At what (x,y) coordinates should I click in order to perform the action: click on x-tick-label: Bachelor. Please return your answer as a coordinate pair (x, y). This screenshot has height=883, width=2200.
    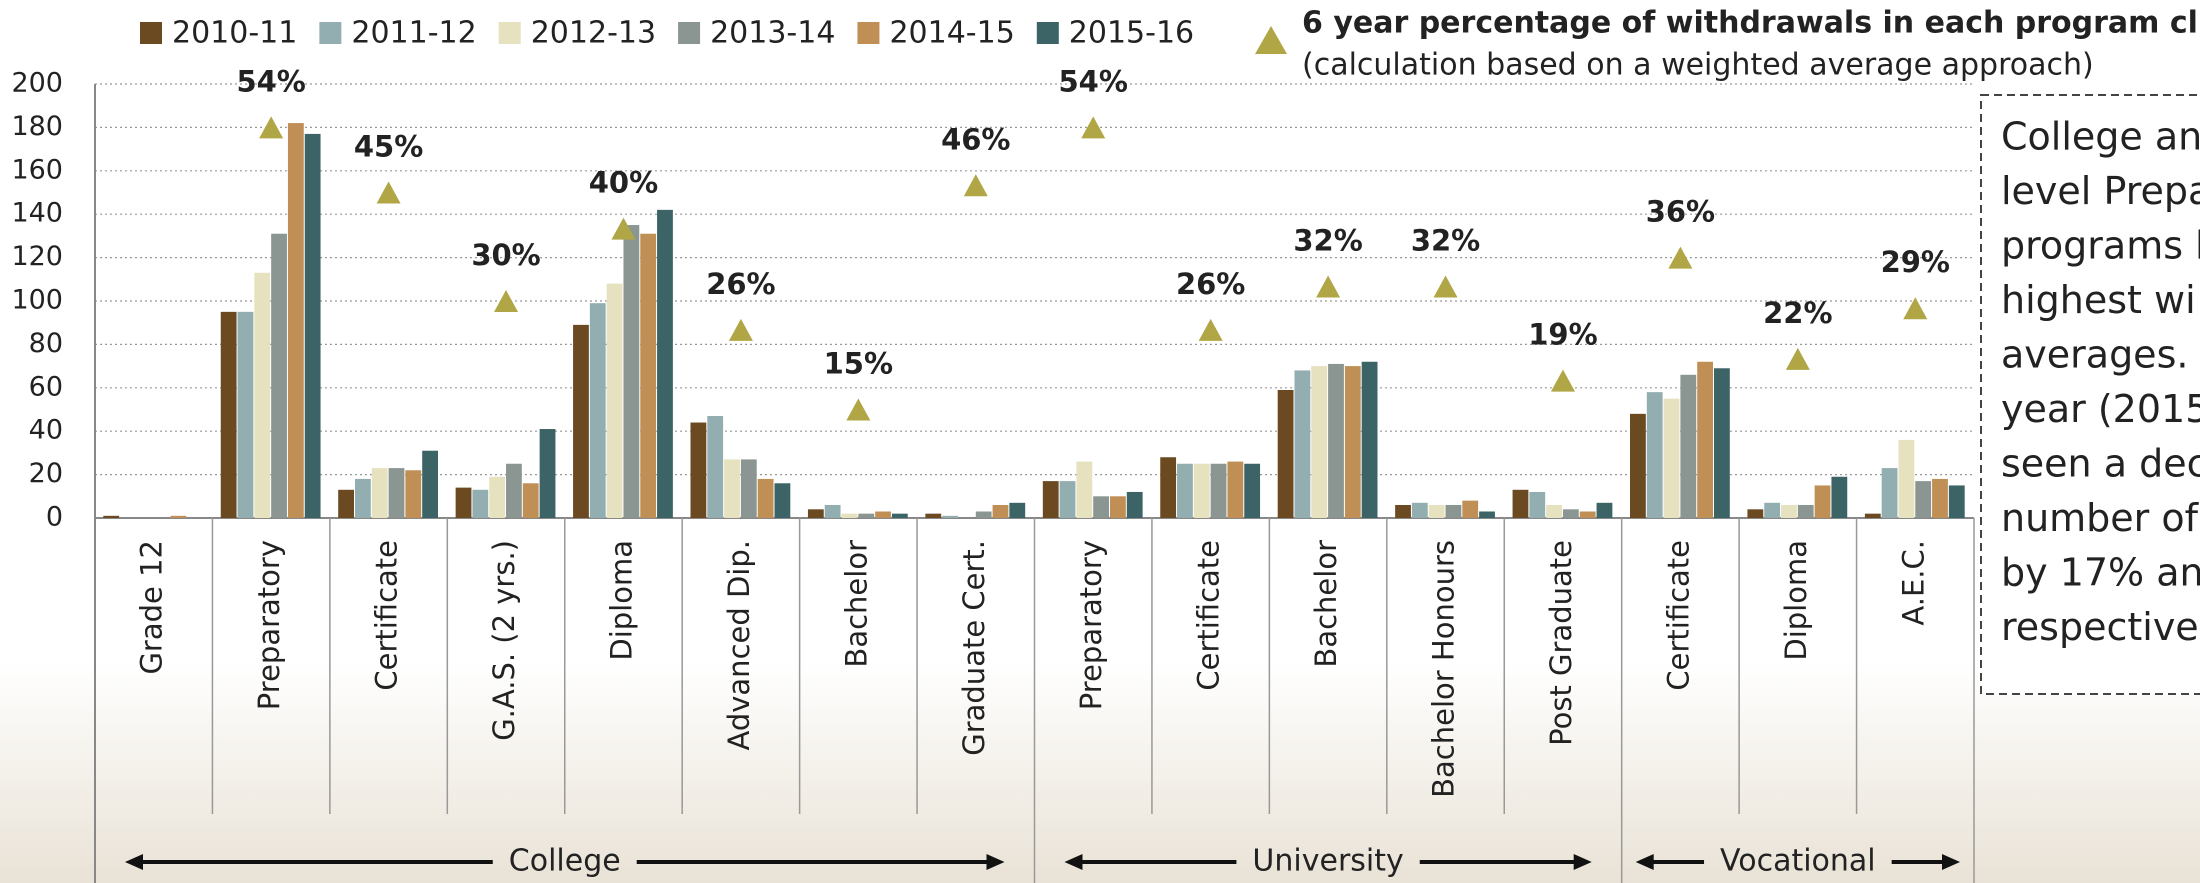
    Looking at the image, I should click on (1326, 604).